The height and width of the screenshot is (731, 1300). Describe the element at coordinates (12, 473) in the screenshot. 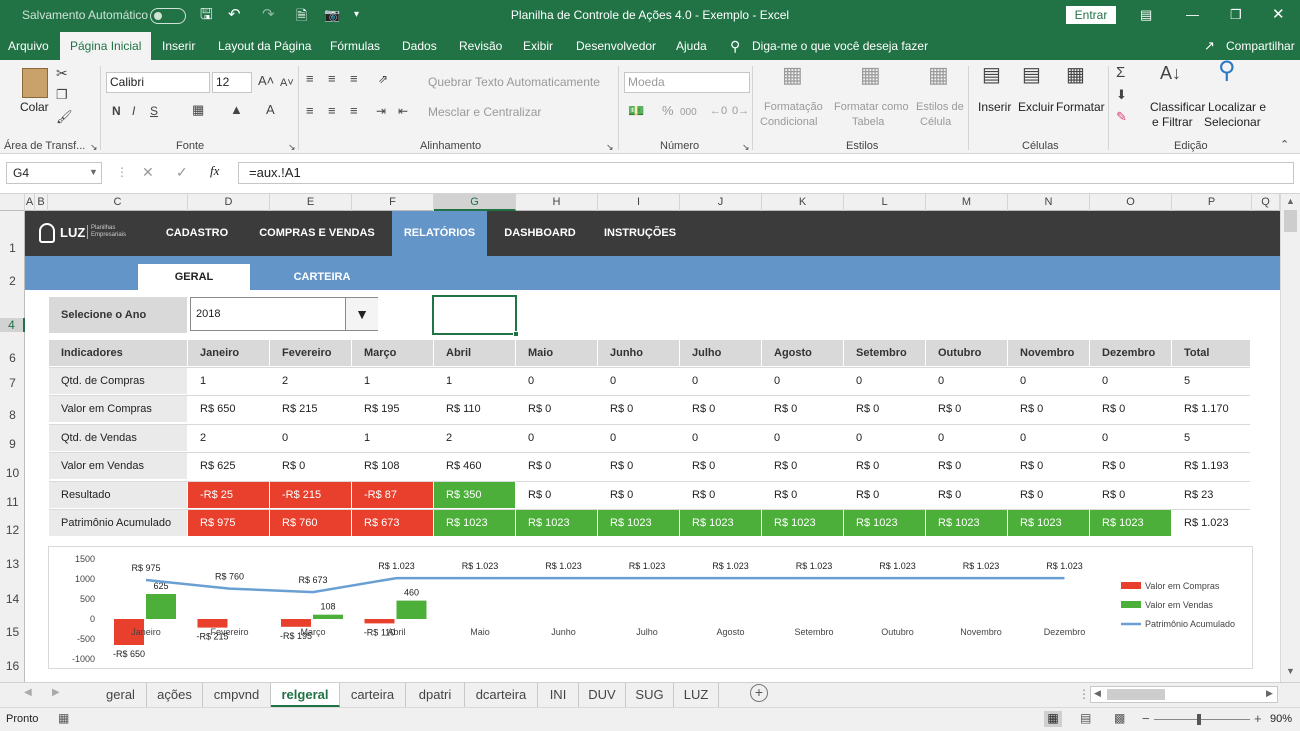

I see `row-header: 10` at that location.